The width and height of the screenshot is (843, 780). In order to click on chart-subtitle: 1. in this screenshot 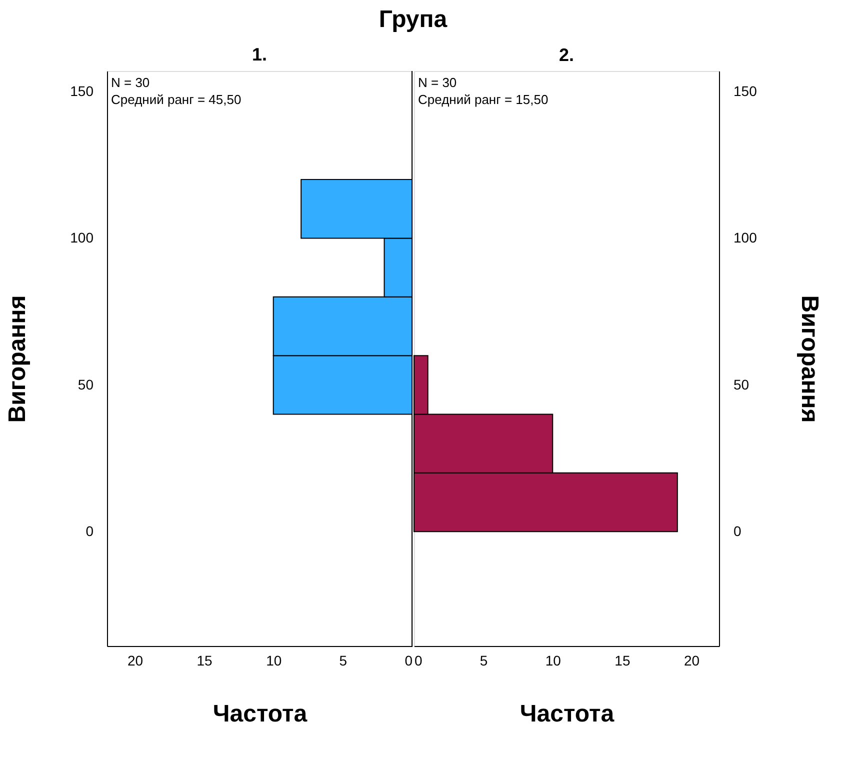, I will do `click(260, 54)`.